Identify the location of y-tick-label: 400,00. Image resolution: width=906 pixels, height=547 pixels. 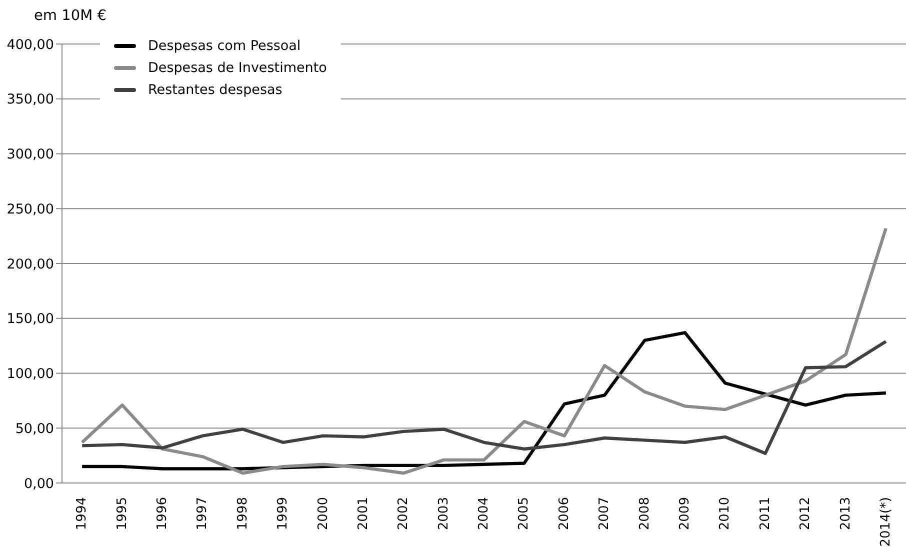
(30, 44).